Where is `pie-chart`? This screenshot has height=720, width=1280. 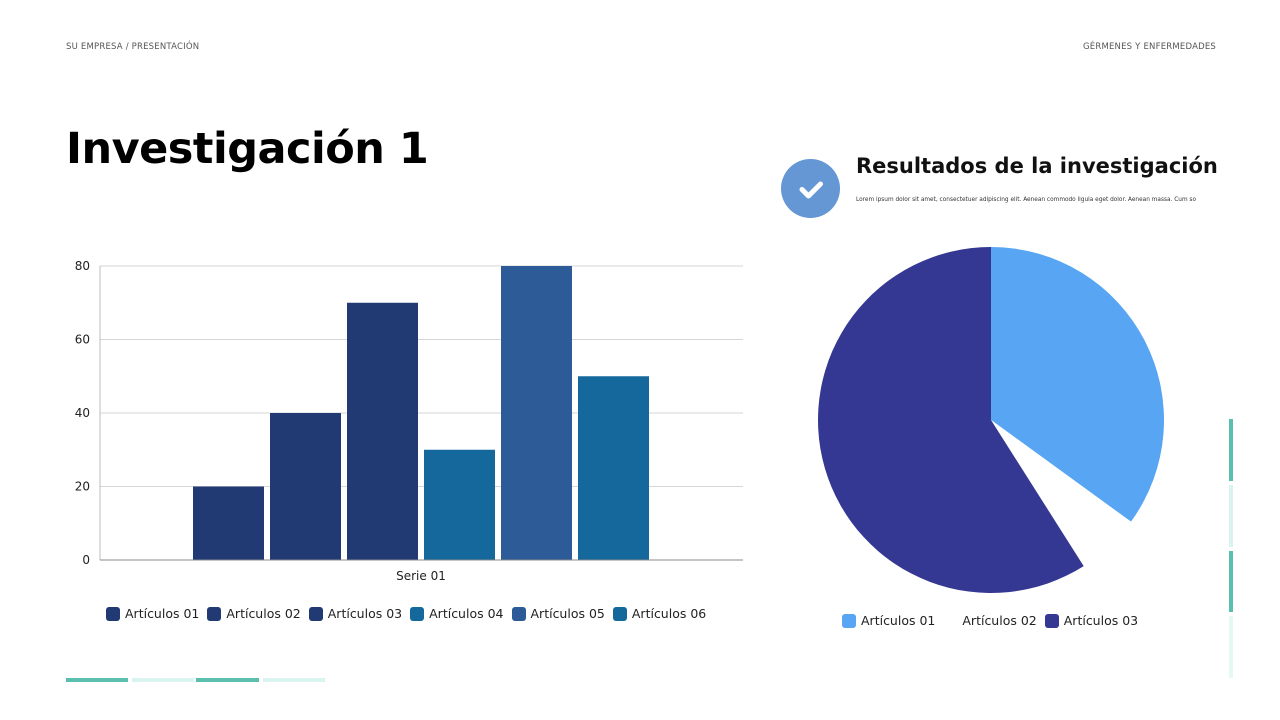 pie-chart is located at coordinates (990, 420).